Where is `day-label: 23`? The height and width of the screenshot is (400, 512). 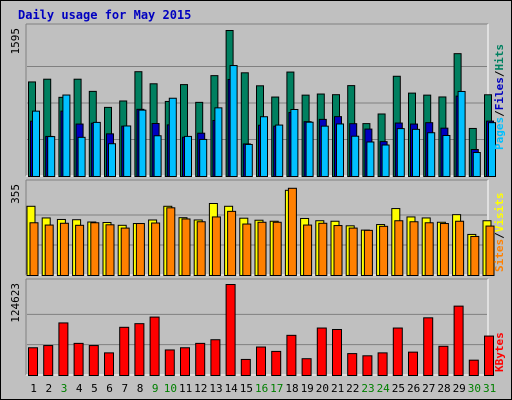
day-label: 23 is located at coordinates (367, 388).